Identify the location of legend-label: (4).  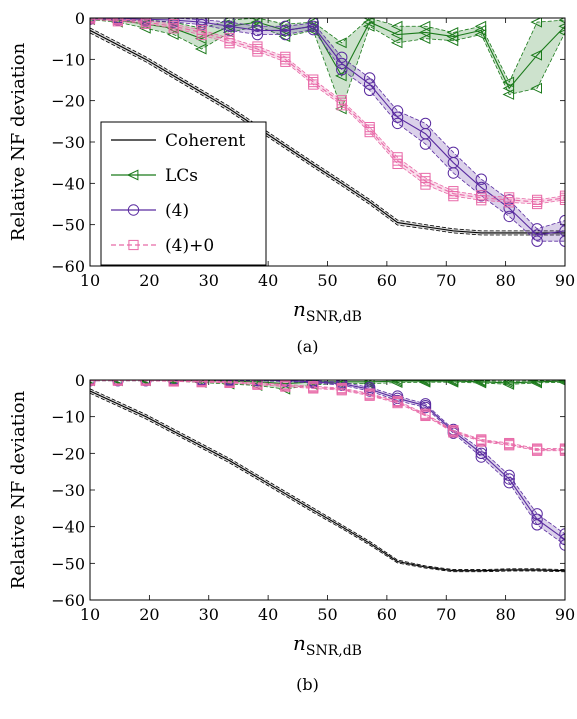
(177, 211).